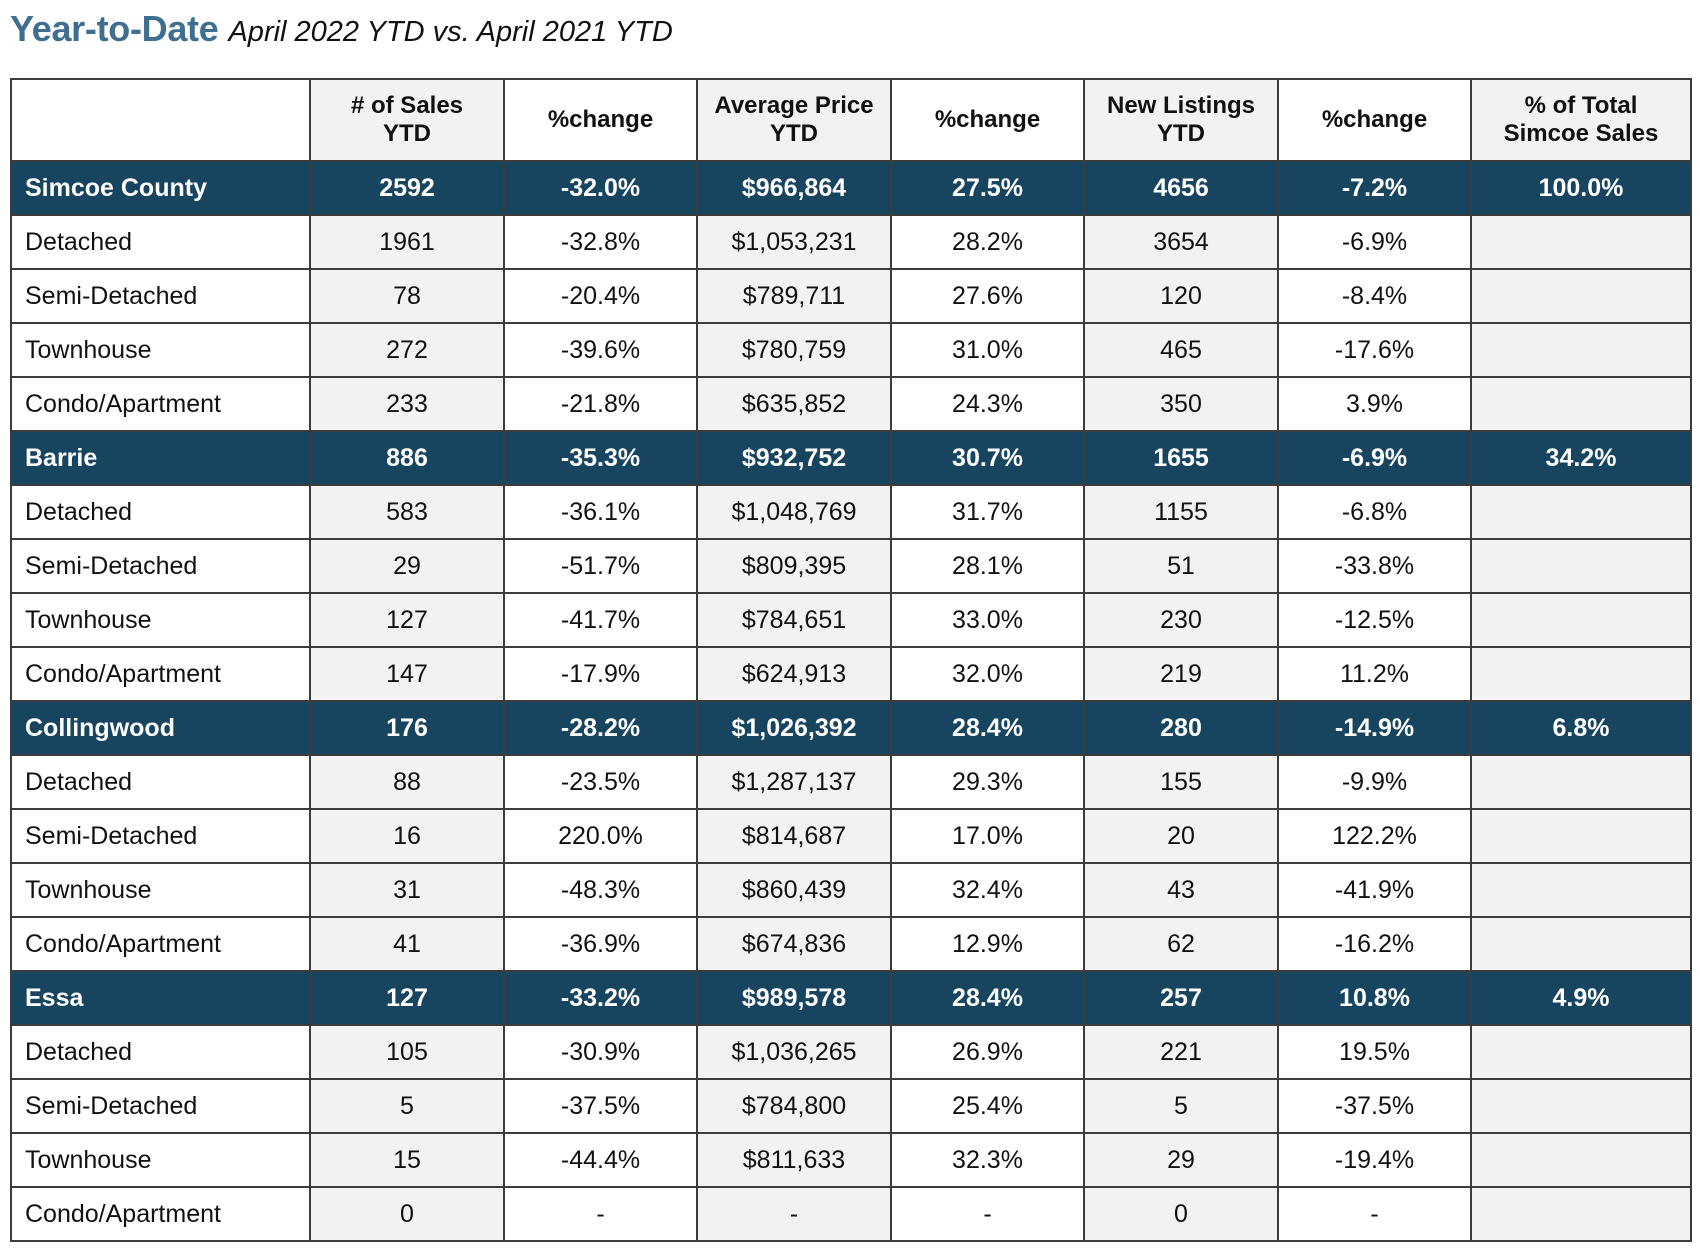 The image size is (1700, 1252). I want to click on new-listings-change: -19.4%, so click(1374, 1160).